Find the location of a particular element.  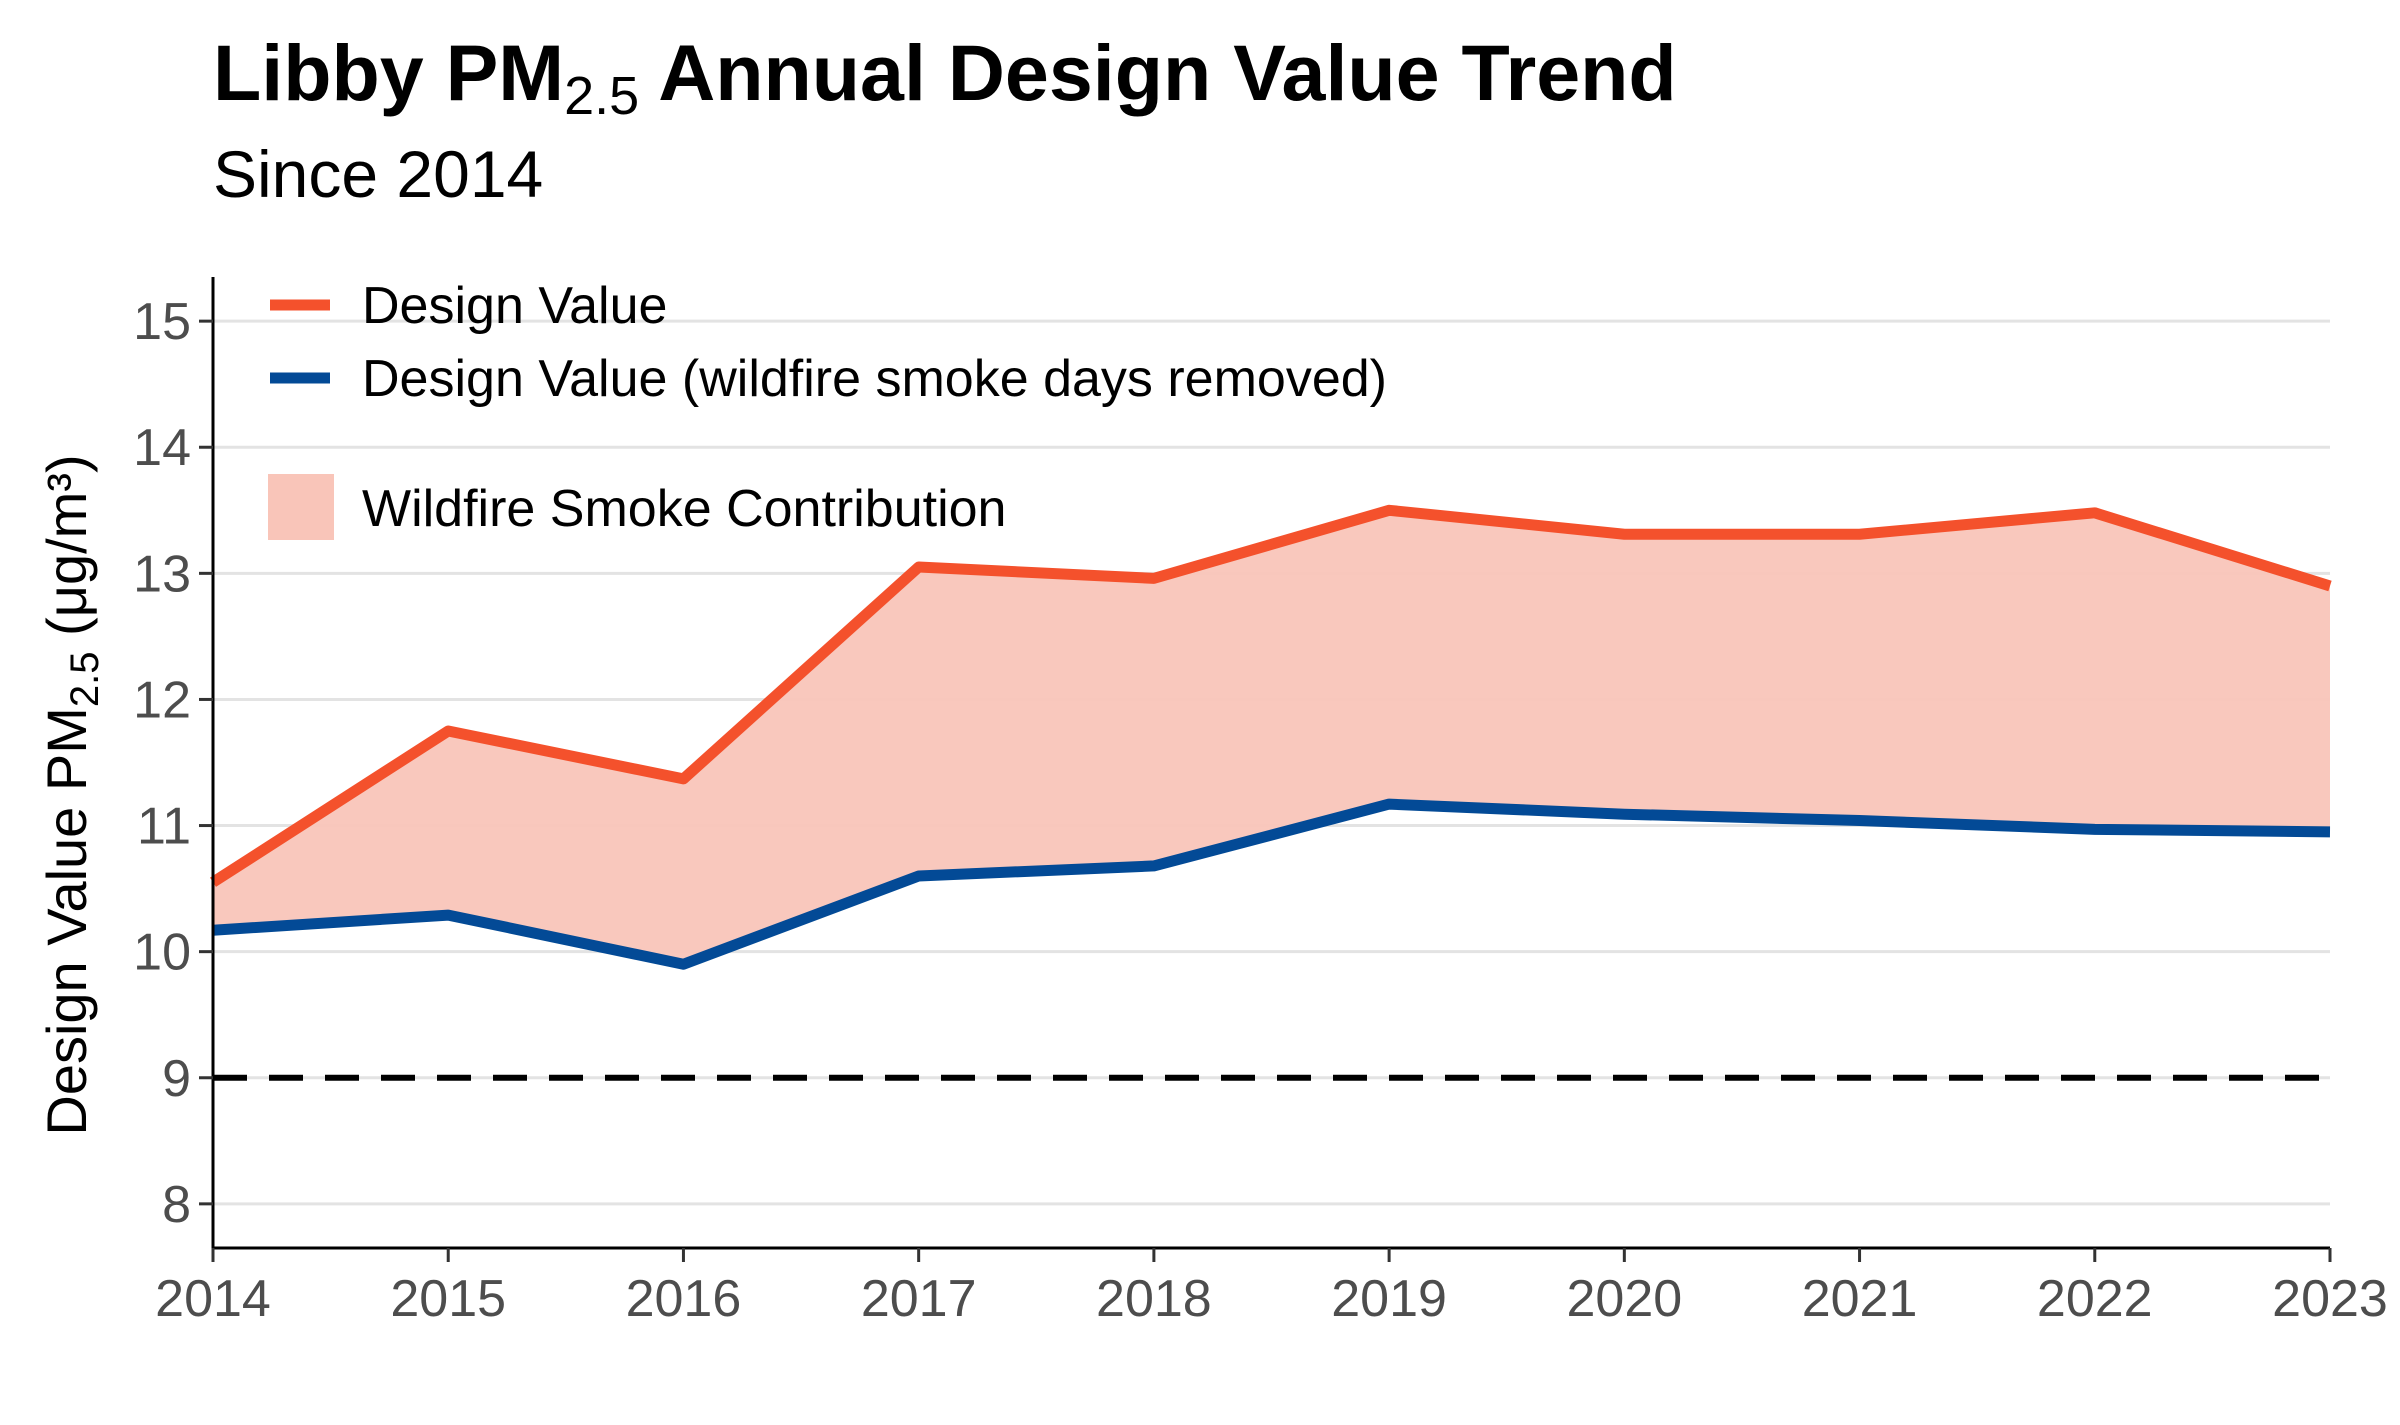

x-tick-label-2018: 2018 is located at coordinates (1154, 1299).